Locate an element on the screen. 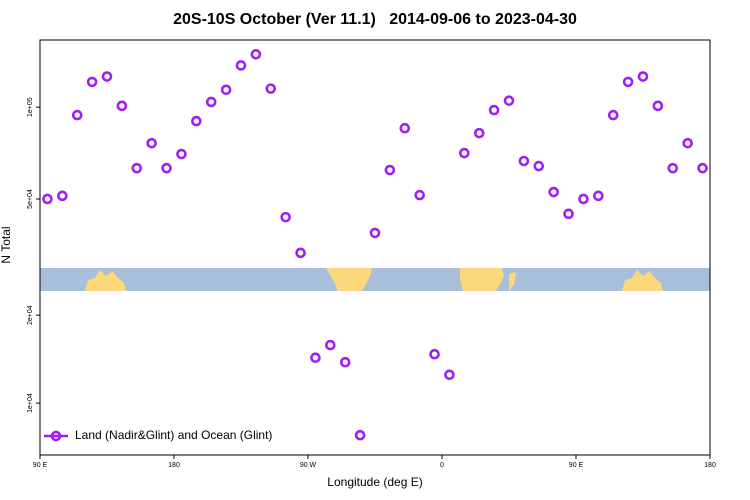 The height and width of the screenshot is (500, 750). y-axis-label: N Total is located at coordinates (6, 244).